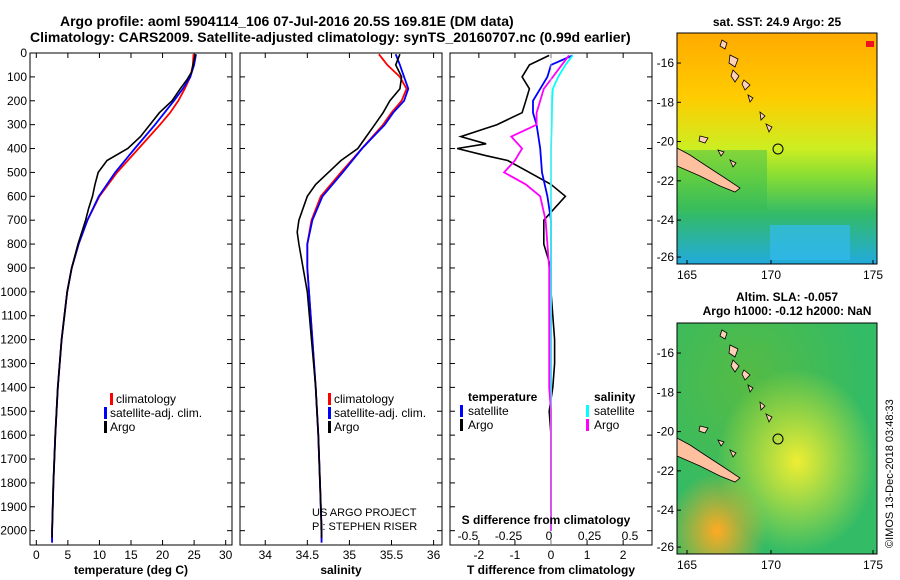 This screenshot has width=900, height=580. Describe the element at coordinates (341, 570) in the screenshot. I see `salinity-xlabel: salinity` at that location.